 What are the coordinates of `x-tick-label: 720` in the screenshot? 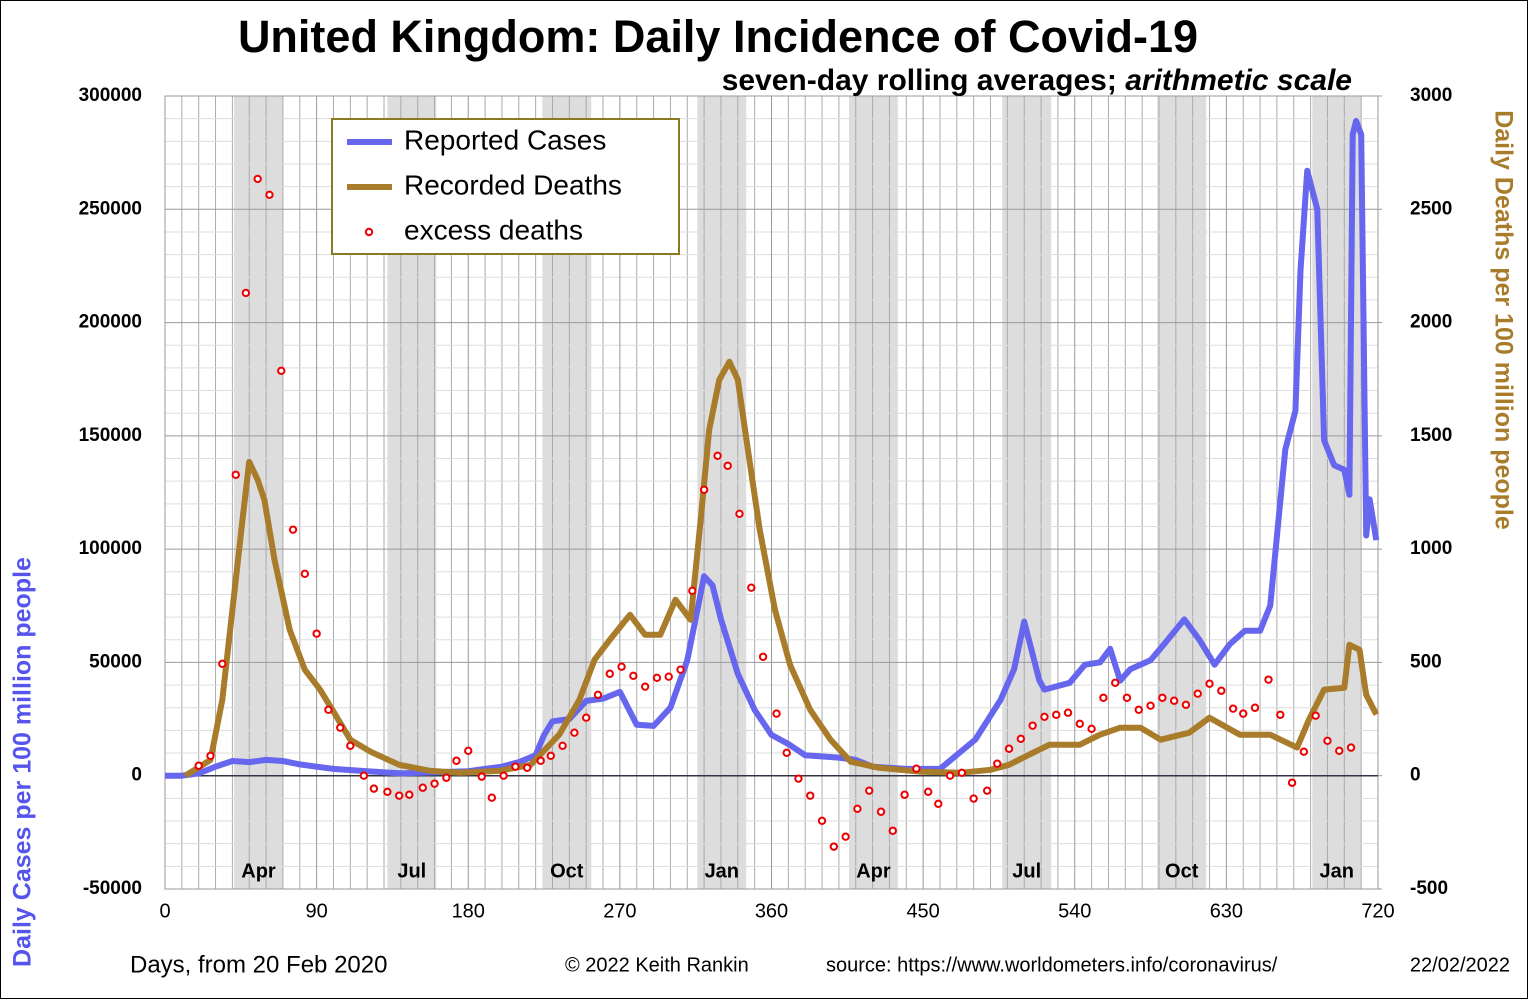 It's located at (1377, 911).